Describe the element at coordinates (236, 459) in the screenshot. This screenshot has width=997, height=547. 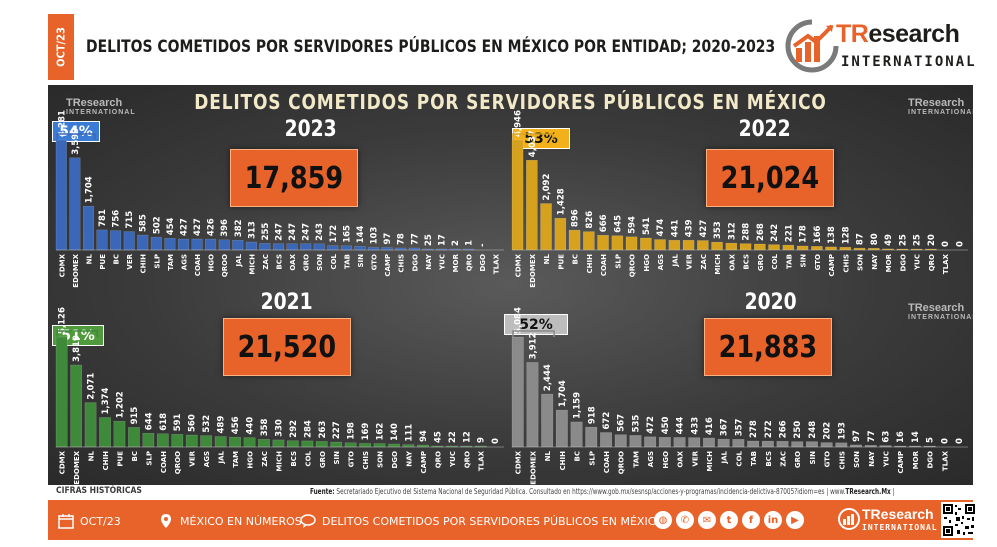
I see `category-label: TAM` at that location.